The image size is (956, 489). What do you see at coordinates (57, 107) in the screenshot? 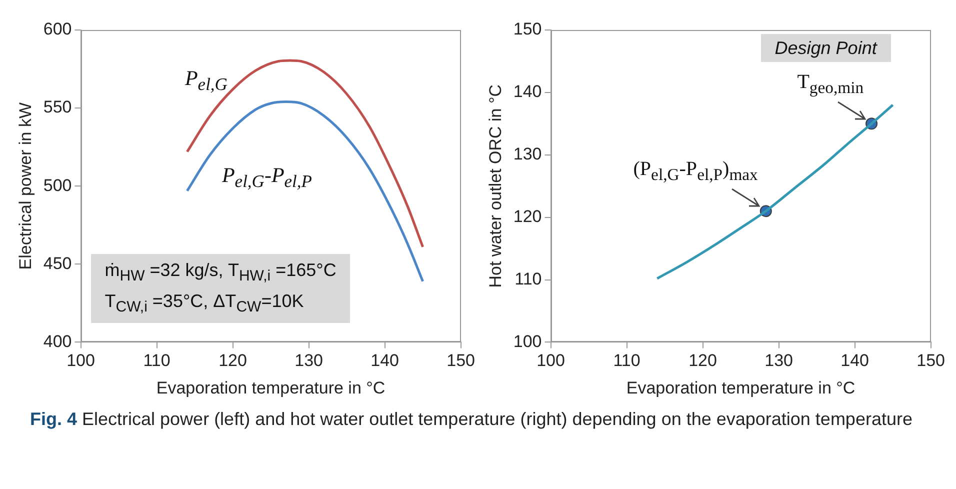
I see `y-tick-label: 550` at bounding box center [57, 107].